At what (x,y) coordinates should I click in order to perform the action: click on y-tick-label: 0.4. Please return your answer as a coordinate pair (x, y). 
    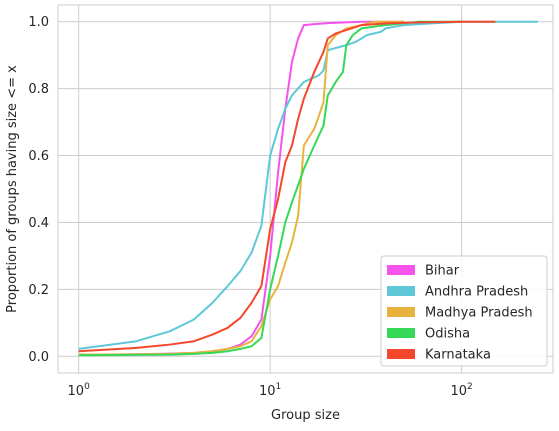
    Looking at the image, I should click on (38, 223).